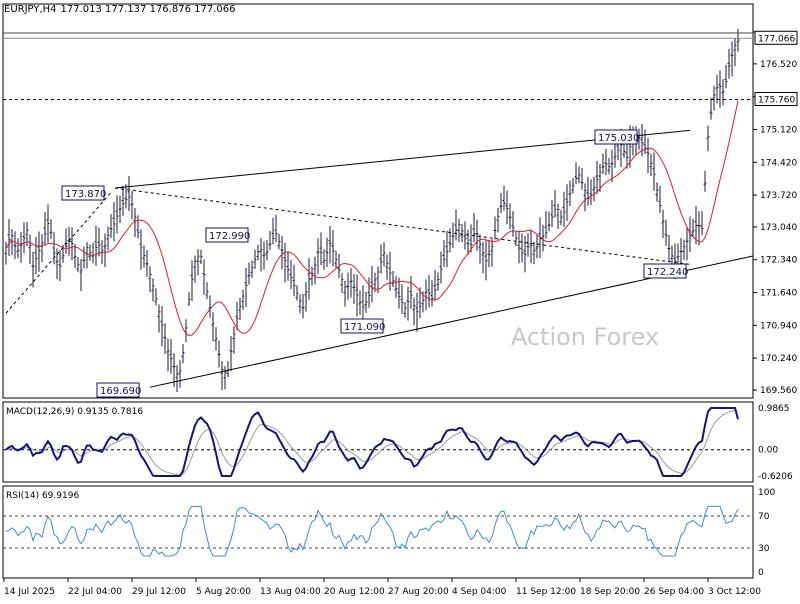 Image resolution: width=800 pixels, height=604 pixels. What do you see at coordinates (42, 496) in the screenshot?
I see `rsi-title: RSI(14) 69.9196` at bounding box center [42, 496].